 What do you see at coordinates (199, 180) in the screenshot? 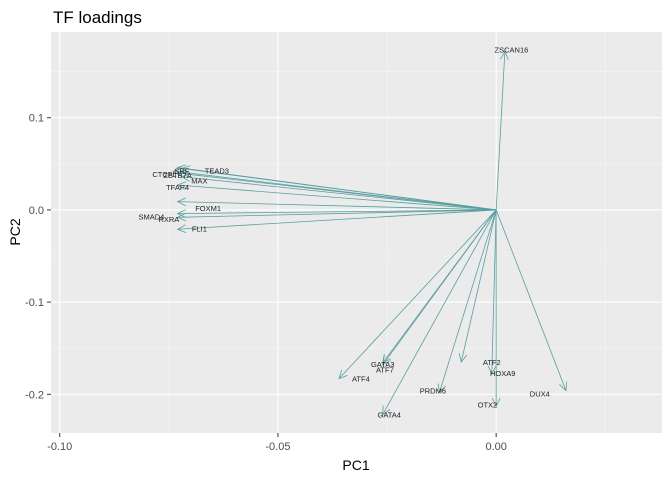
I see `vector-label-max: MAX` at bounding box center [199, 180].